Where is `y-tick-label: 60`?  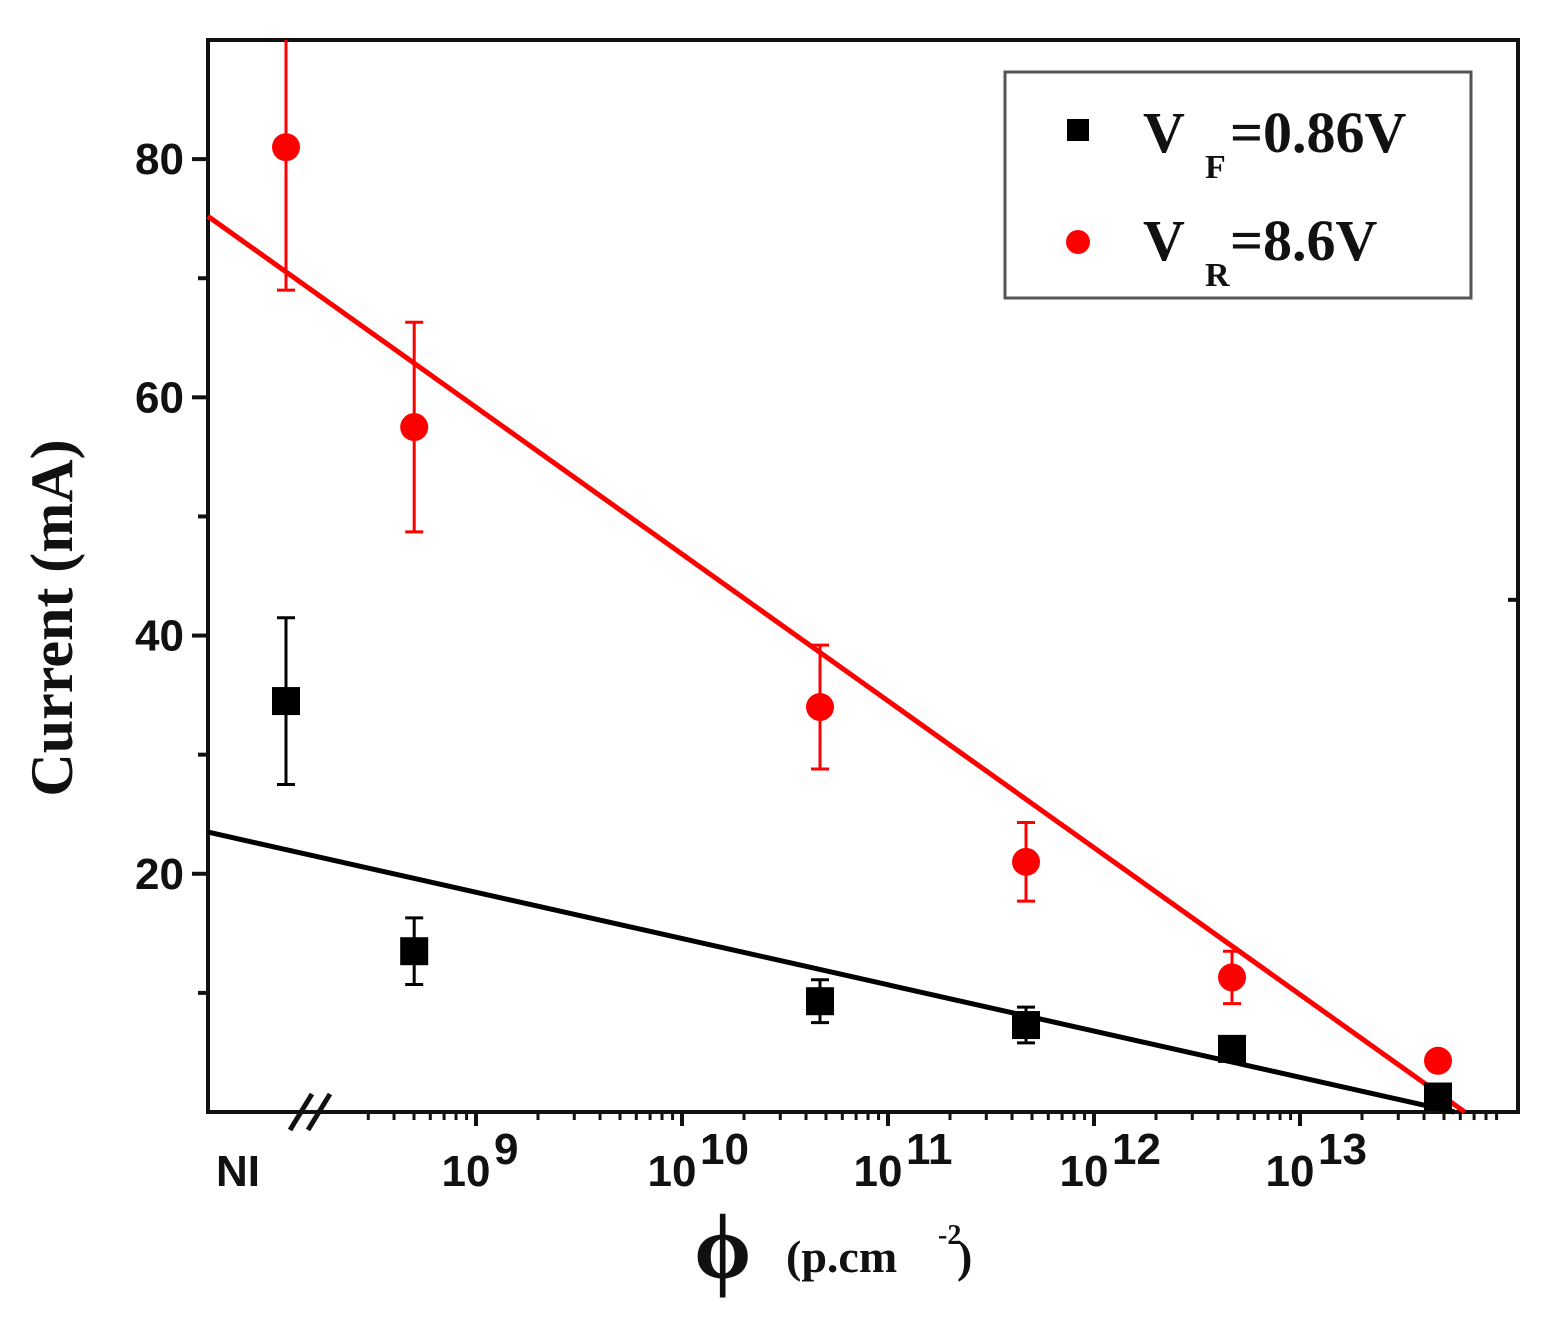
y-tick-label: 60 is located at coordinates (159, 397).